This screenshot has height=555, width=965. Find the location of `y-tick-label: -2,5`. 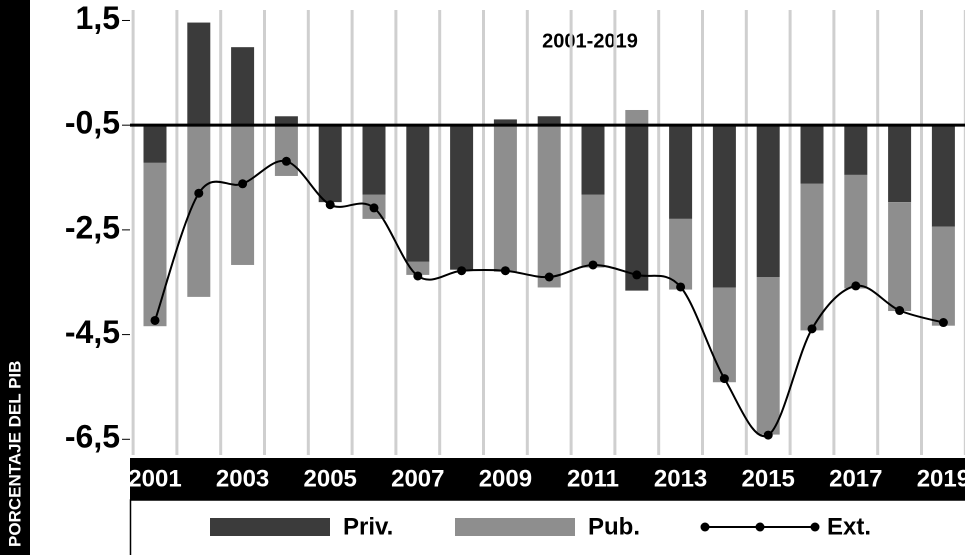

y-tick-label: -2,5 is located at coordinates (92, 227).